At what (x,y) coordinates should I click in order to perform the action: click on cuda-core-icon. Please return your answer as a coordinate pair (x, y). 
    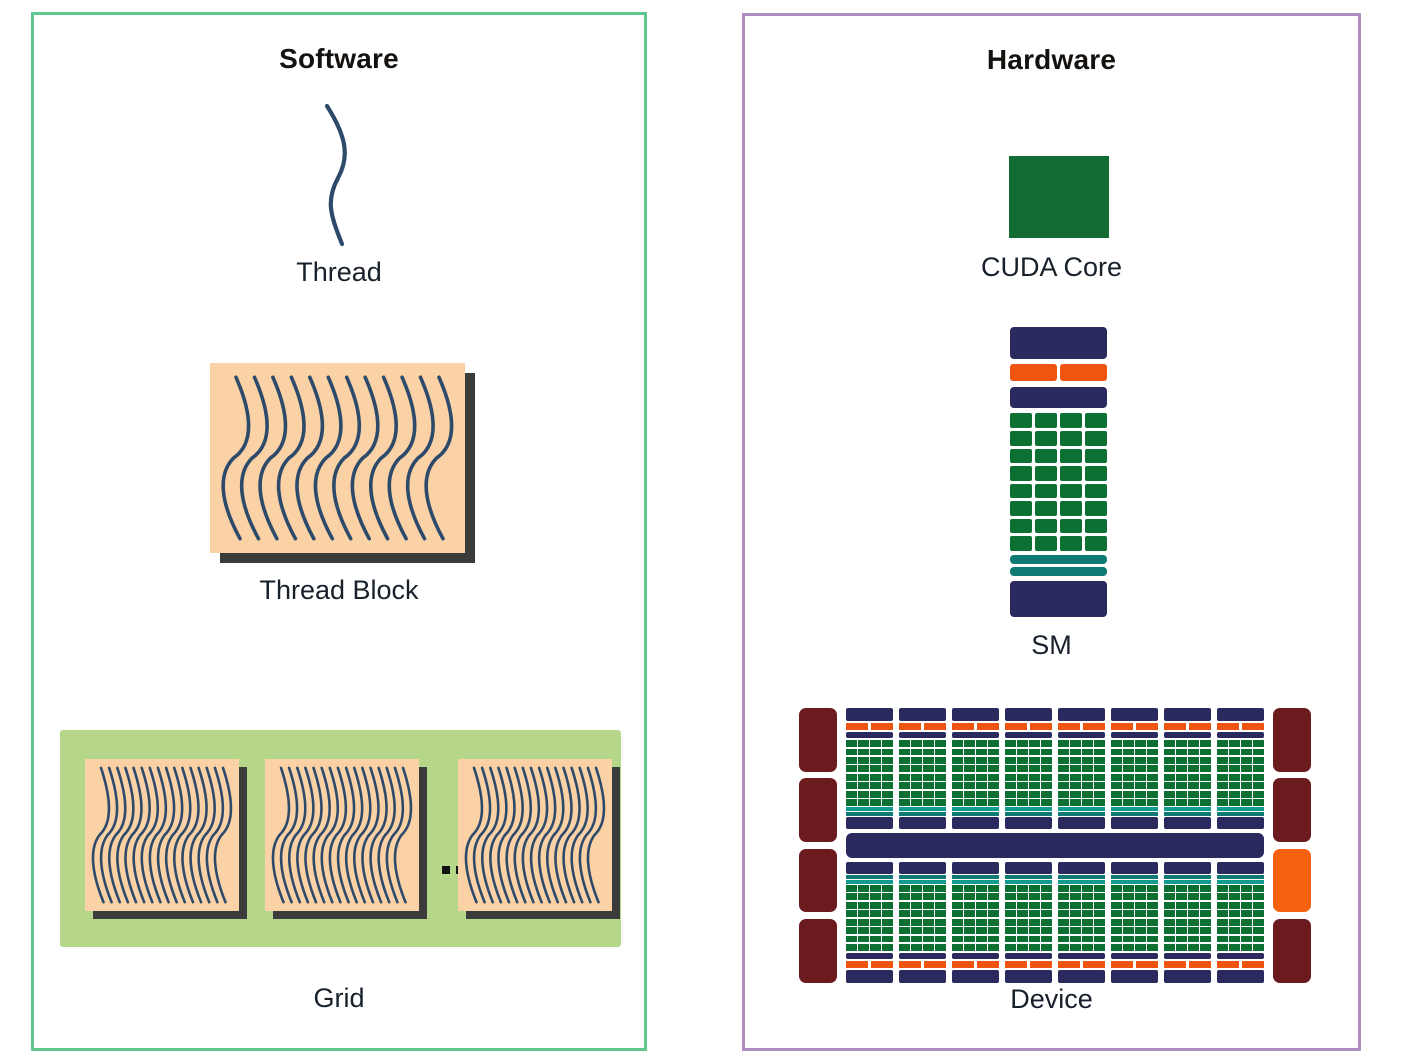
    Looking at the image, I should click on (1059, 197).